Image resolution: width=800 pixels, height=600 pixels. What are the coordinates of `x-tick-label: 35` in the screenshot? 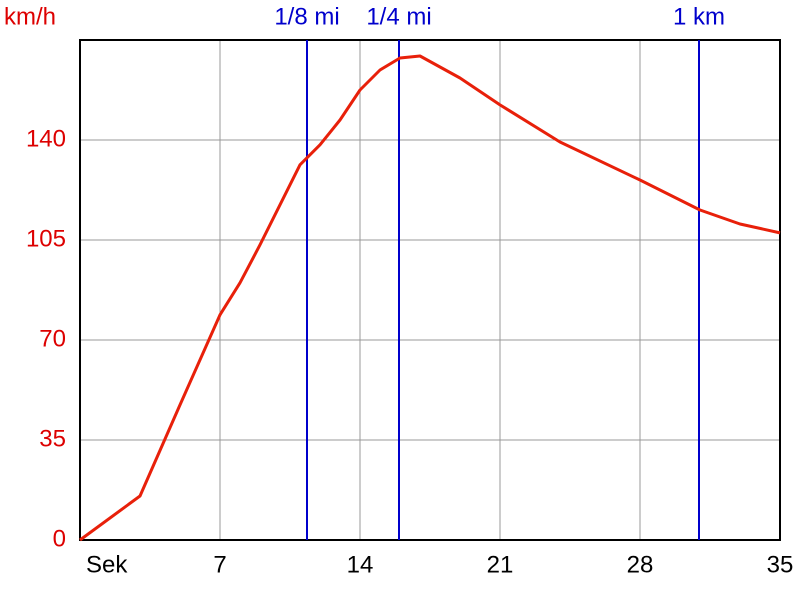 It's located at (780, 564).